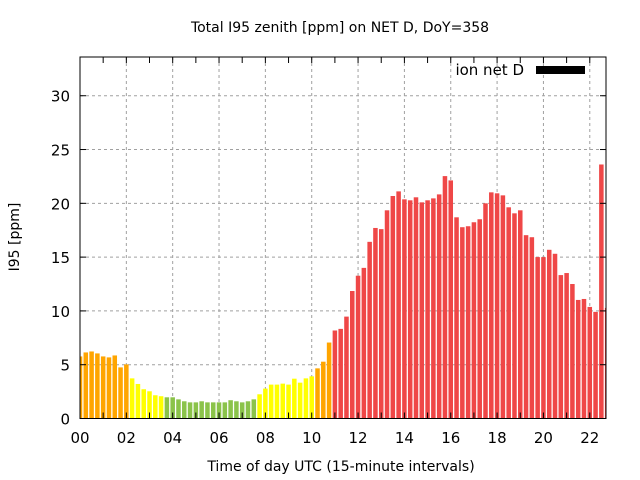  What do you see at coordinates (218, 438) in the screenshot?
I see `x-tick-label: 06` at bounding box center [218, 438].